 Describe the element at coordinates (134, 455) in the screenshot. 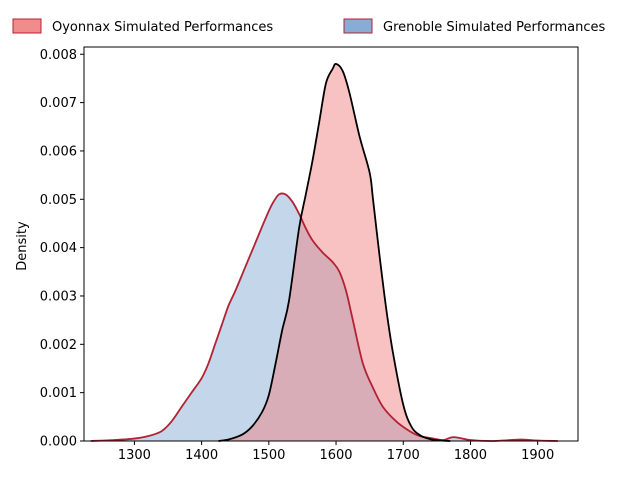

I see `x-tick-label: 1300` at that location.